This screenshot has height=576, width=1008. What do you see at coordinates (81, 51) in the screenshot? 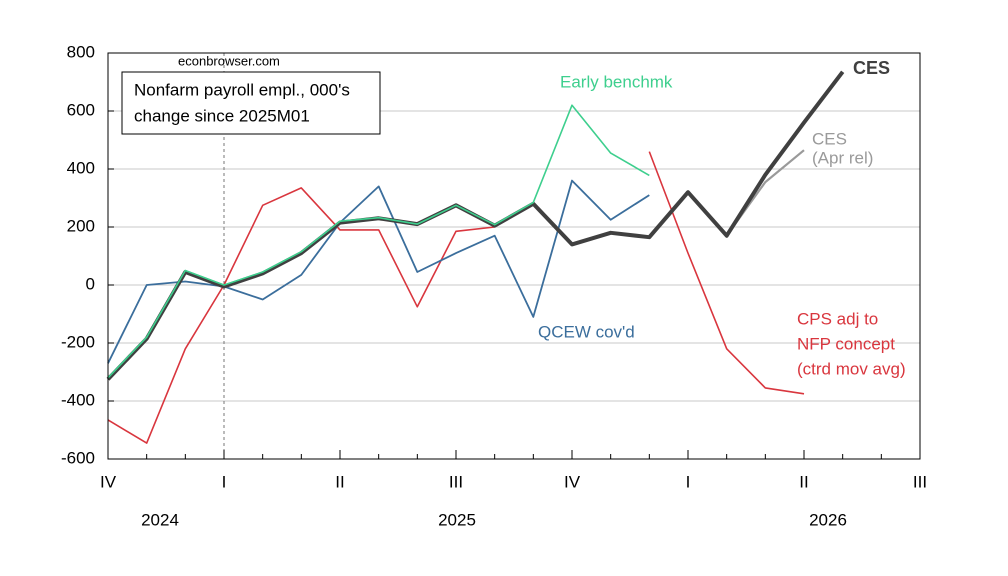
I see `y-tick-label: 800` at bounding box center [81, 51].